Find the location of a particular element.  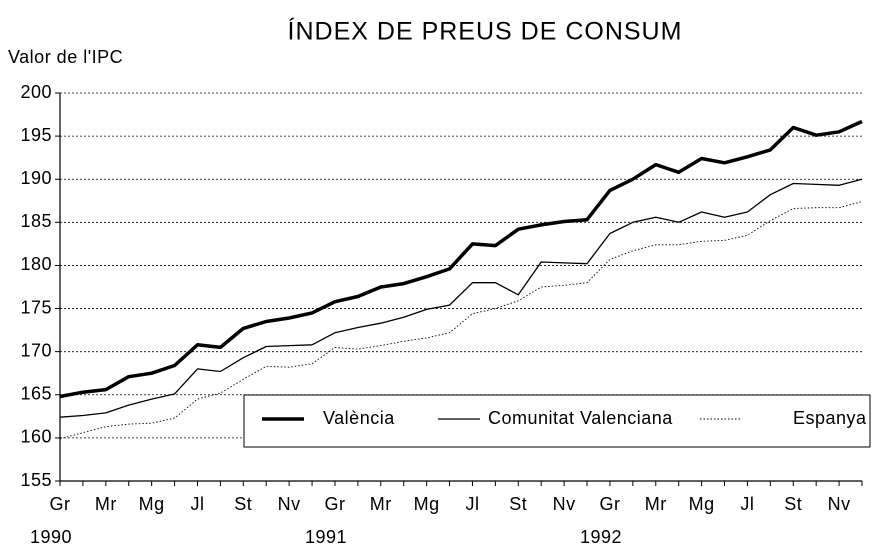

legend-box is located at coordinates (557, 421).